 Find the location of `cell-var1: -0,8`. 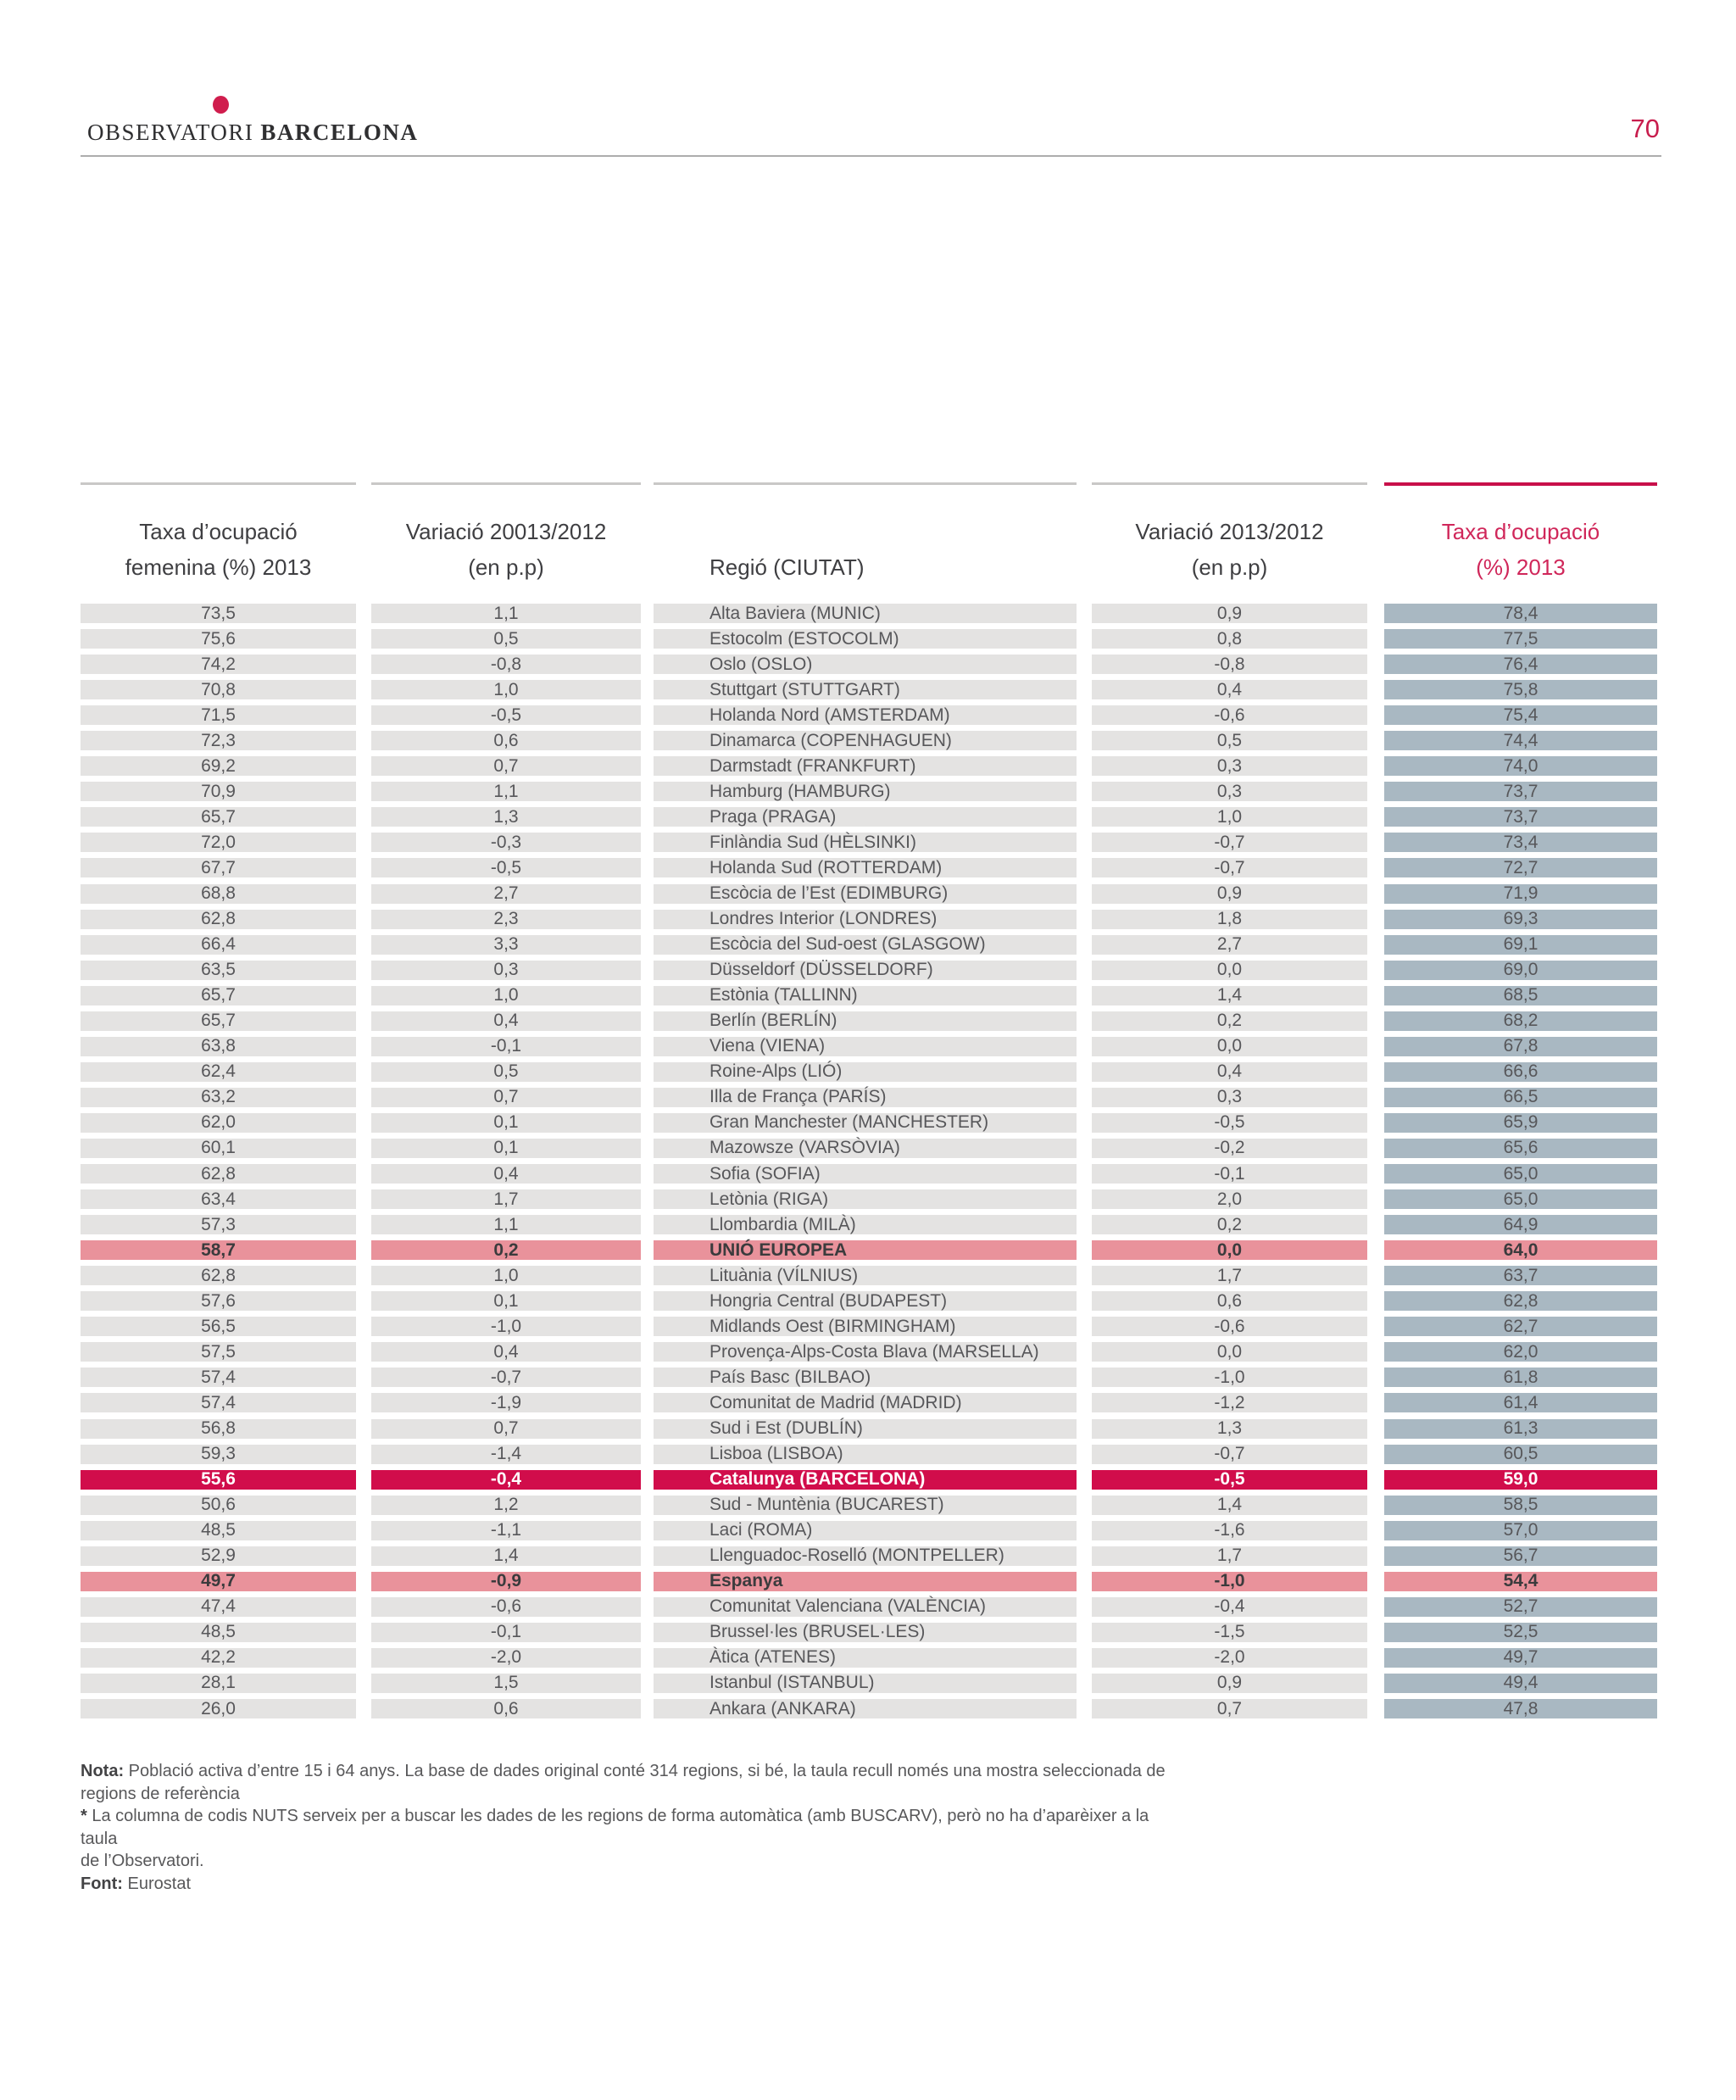

cell-var1: -0,8 is located at coordinates (506, 665).